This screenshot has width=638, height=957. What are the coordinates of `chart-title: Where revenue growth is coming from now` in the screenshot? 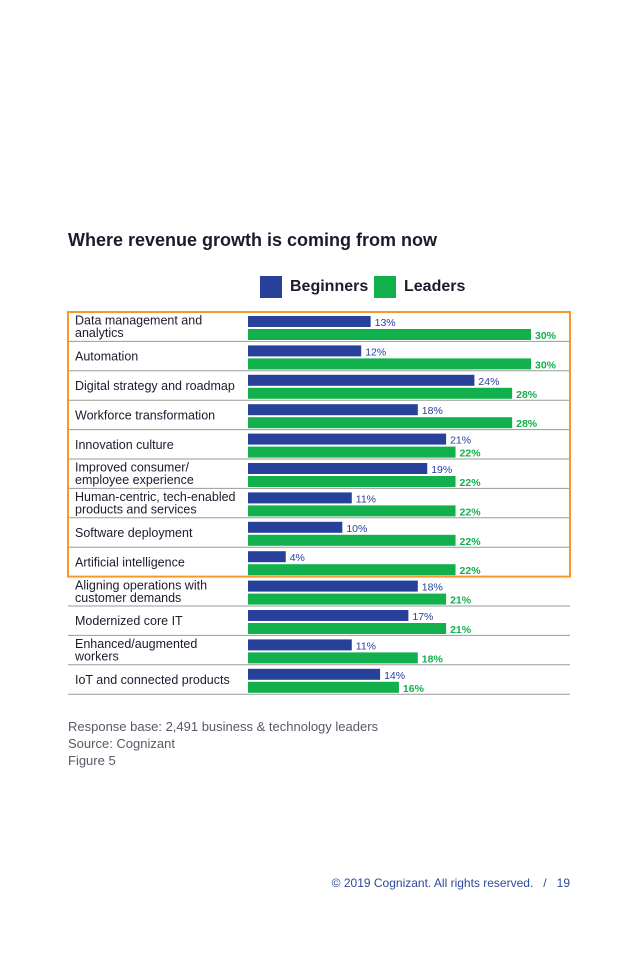 It's located at (253, 240).